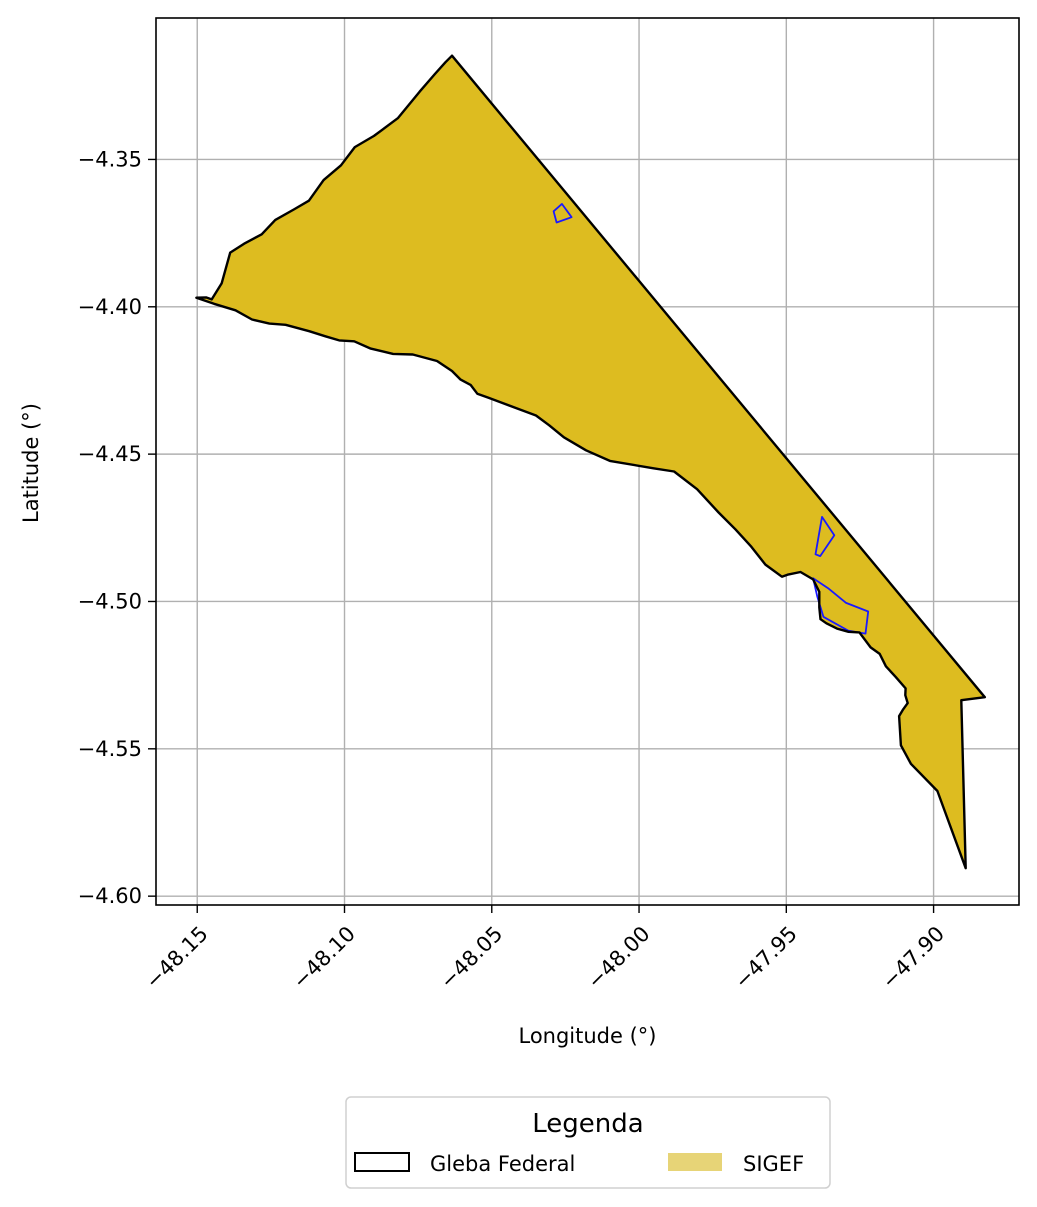  I want to click on legend-gleba-swatch, so click(382, 1162).